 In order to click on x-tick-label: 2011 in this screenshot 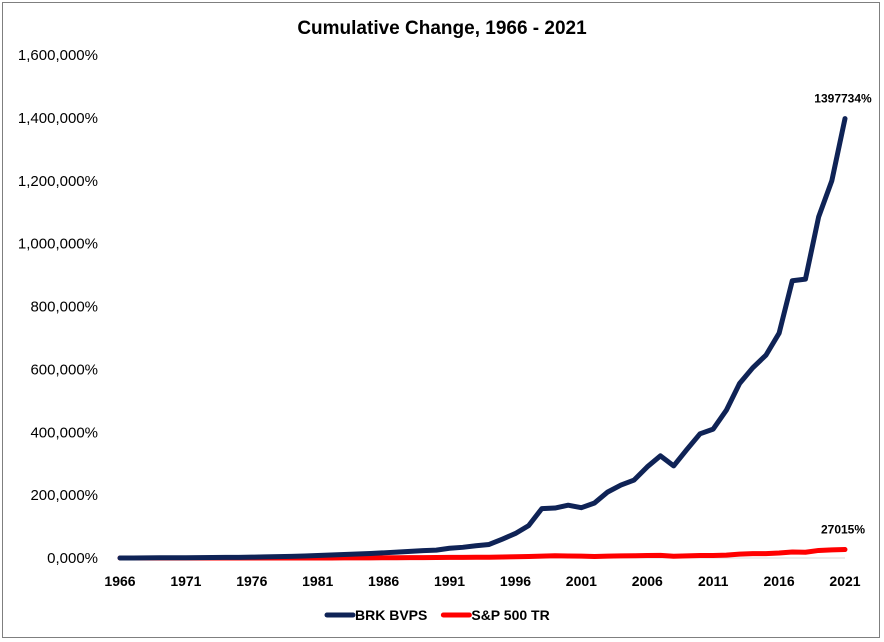, I will do `click(713, 581)`.